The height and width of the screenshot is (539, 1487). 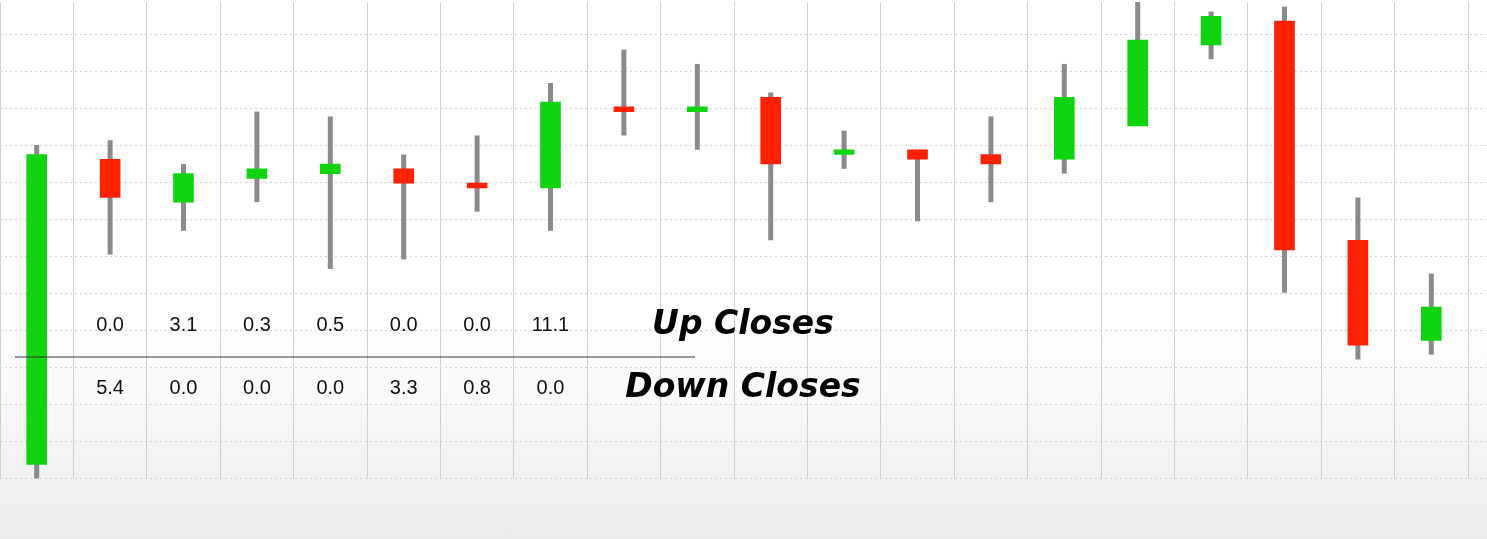 What do you see at coordinates (477, 386) in the screenshot?
I see `annotation: 0.8` at bounding box center [477, 386].